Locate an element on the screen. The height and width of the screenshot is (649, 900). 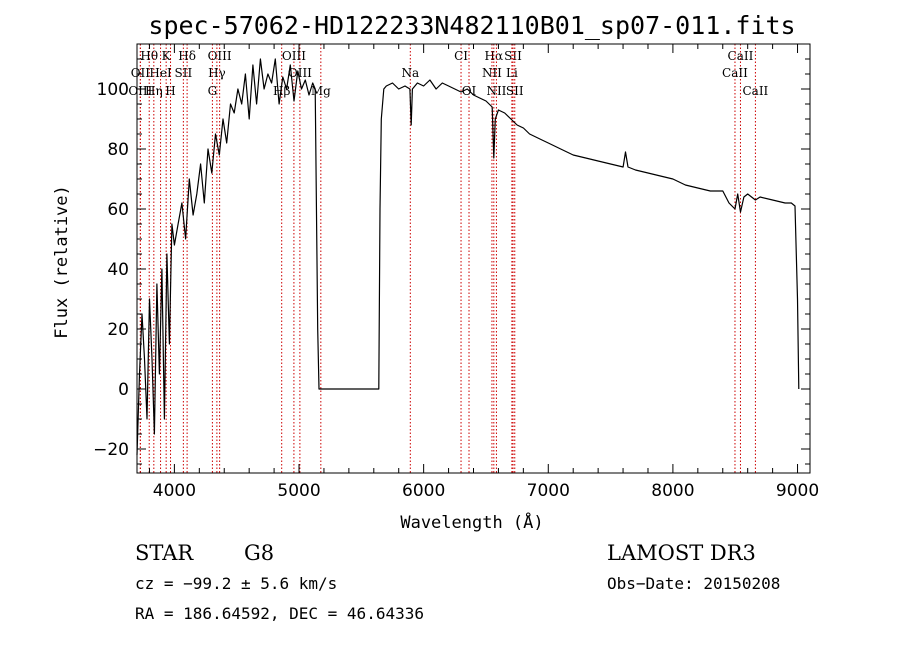
y-tick-label-2: 20 is located at coordinates (118, 330).